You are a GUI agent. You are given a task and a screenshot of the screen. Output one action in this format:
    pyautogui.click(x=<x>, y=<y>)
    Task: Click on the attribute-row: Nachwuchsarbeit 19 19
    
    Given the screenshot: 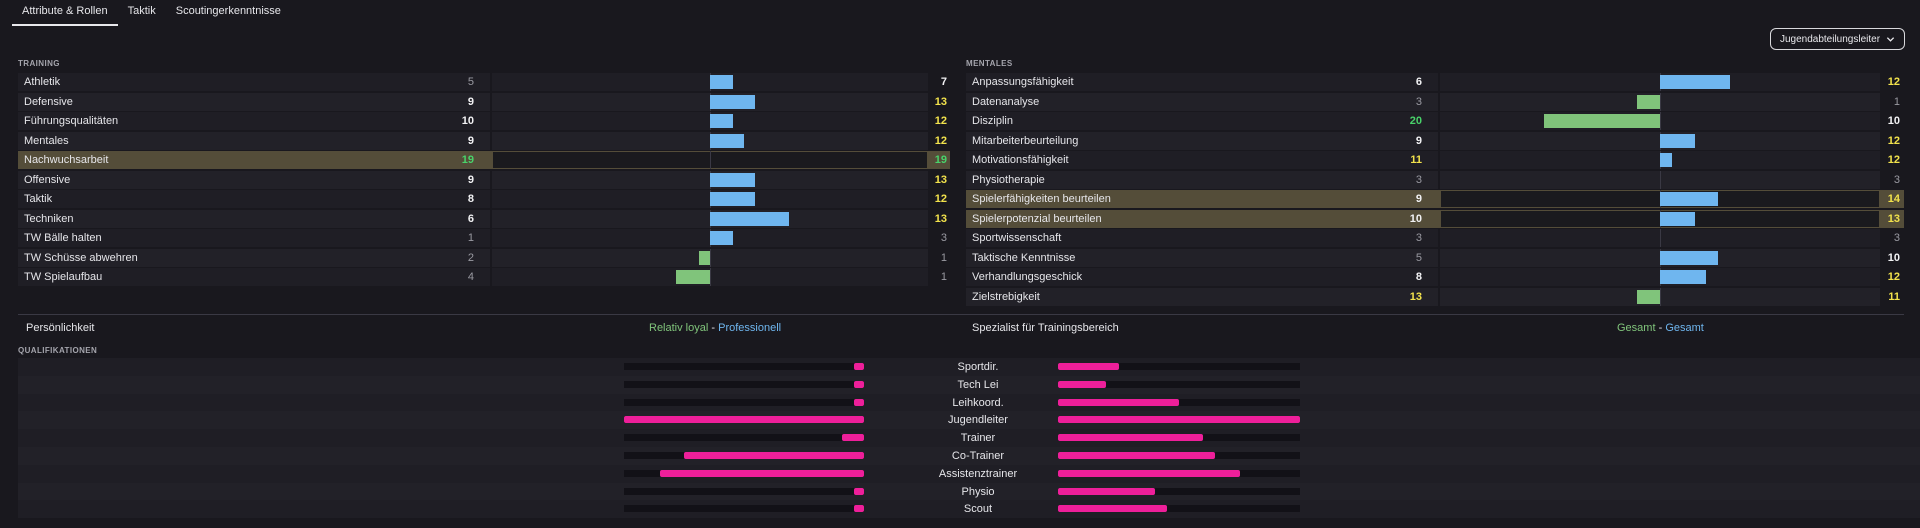 What is the action you would take?
    pyautogui.click(x=484, y=160)
    